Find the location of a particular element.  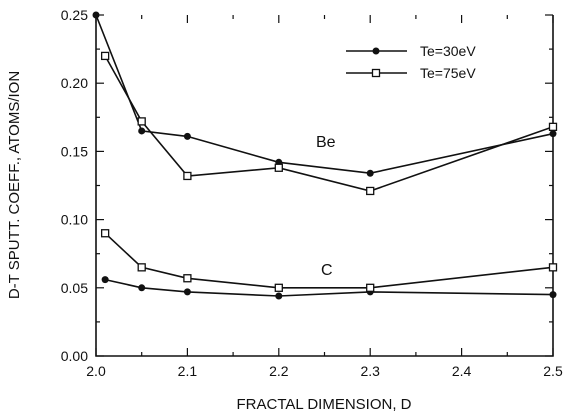

legend-marker-filled-circle is located at coordinates (376, 51).